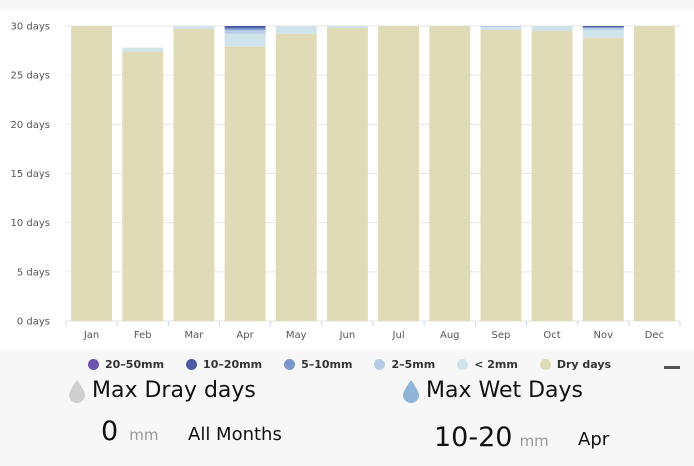  What do you see at coordinates (30, 125) in the screenshot?
I see `y-tick-label: 20 days` at bounding box center [30, 125].